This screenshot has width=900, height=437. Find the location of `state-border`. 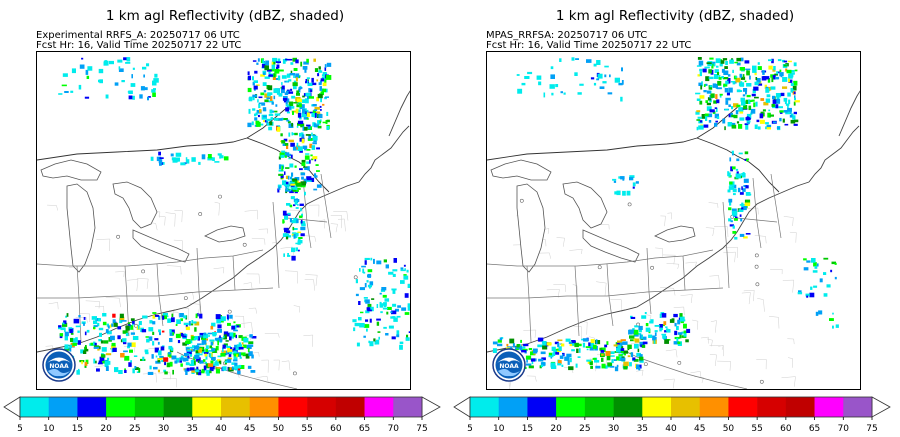

state-border is located at coordinates (687, 370).